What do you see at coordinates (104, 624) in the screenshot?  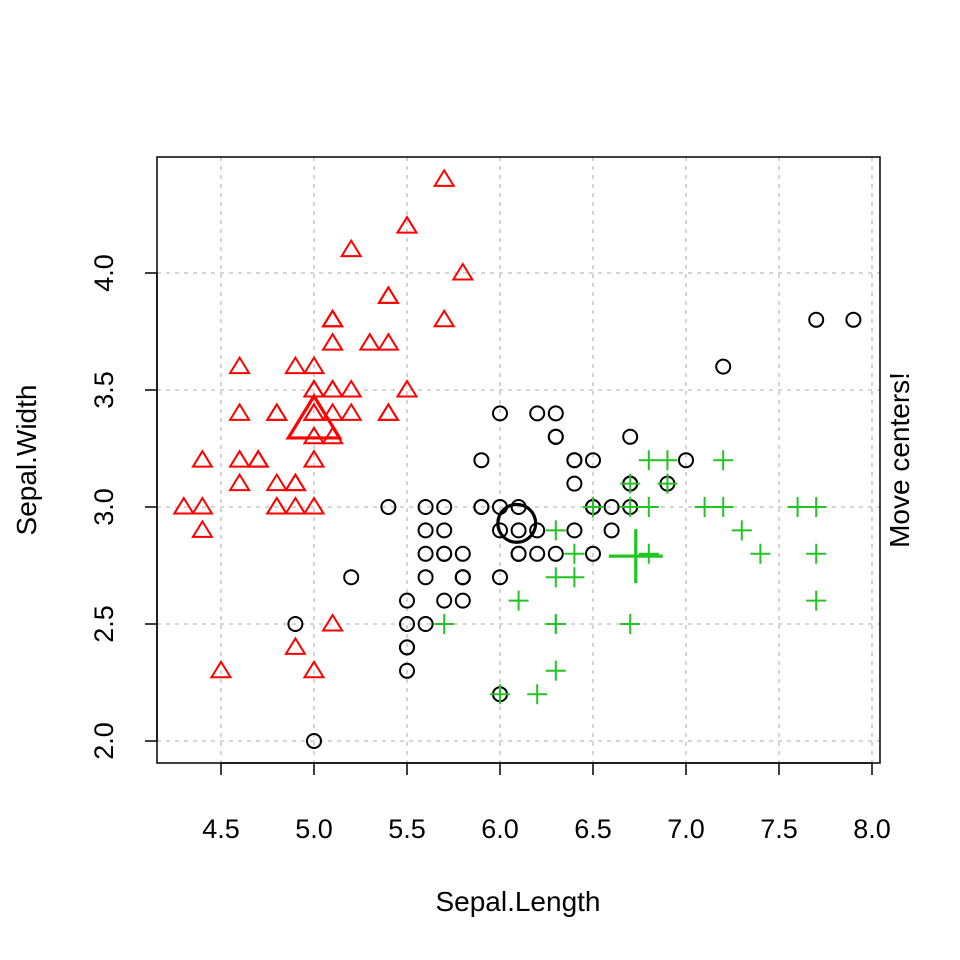 I see `y-tick-label: 2.5` at bounding box center [104, 624].